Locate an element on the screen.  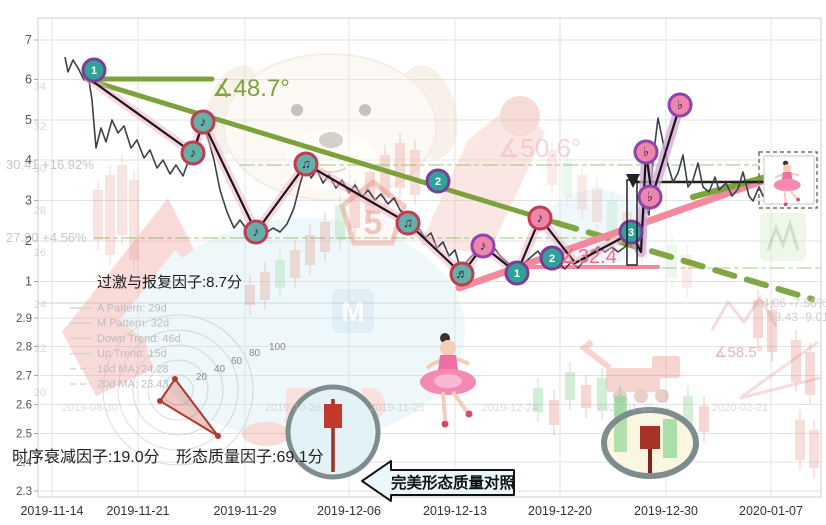
legend-item: Up Trend: 15d is located at coordinates (132, 354).